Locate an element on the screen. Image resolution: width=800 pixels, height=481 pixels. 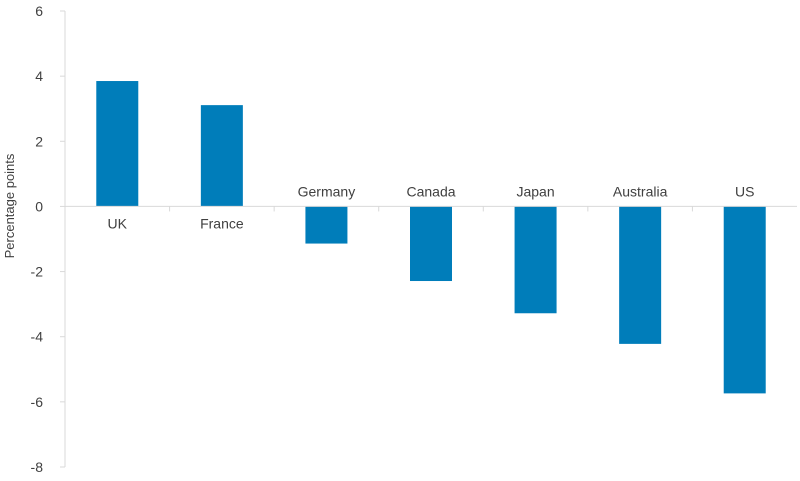
y-tick-label: -2 is located at coordinates (37, 272).